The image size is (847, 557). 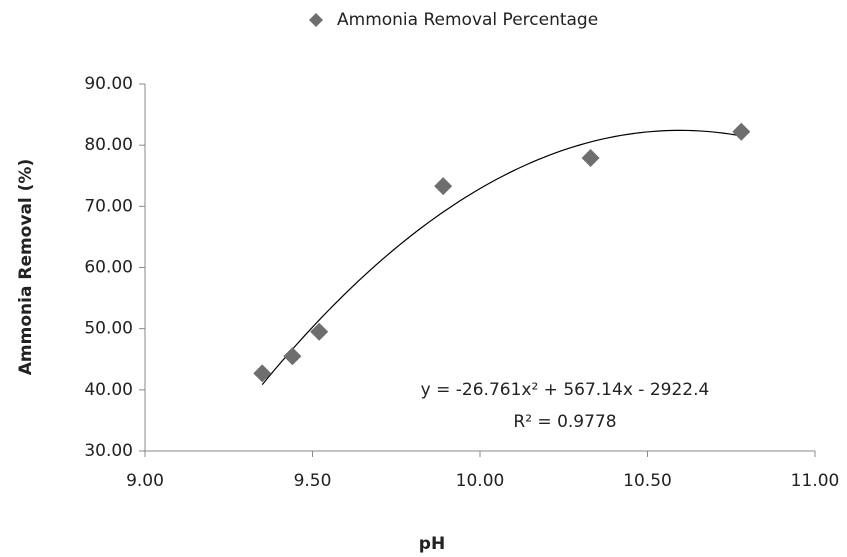 What do you see at coordinates (108, 390) in the screenshot?
I see `y-tick-label: 40.00` at bounding box center [108, 390].